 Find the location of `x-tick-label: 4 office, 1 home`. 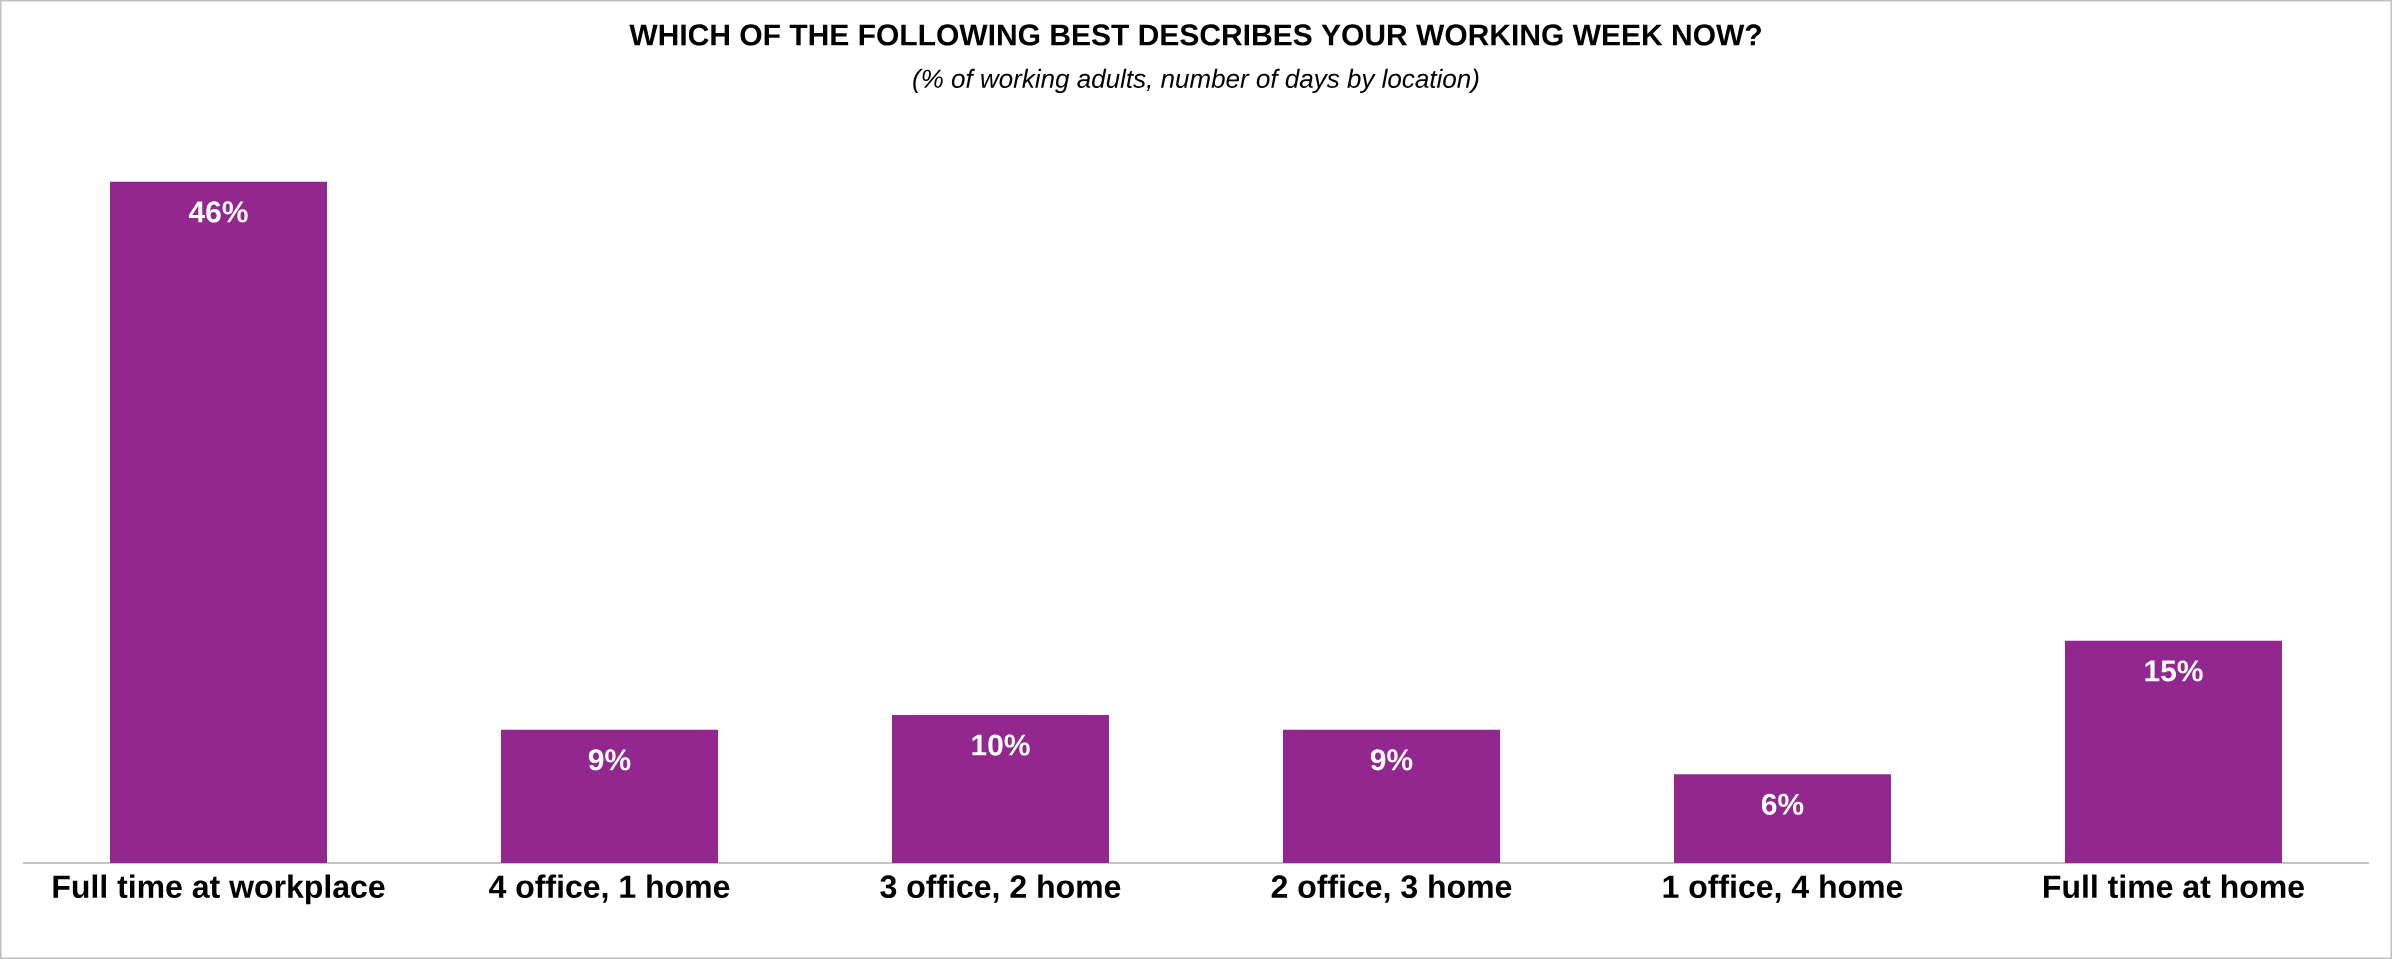

x-tick-label: 4 office, 1 home is located at coordinates (609, 888).